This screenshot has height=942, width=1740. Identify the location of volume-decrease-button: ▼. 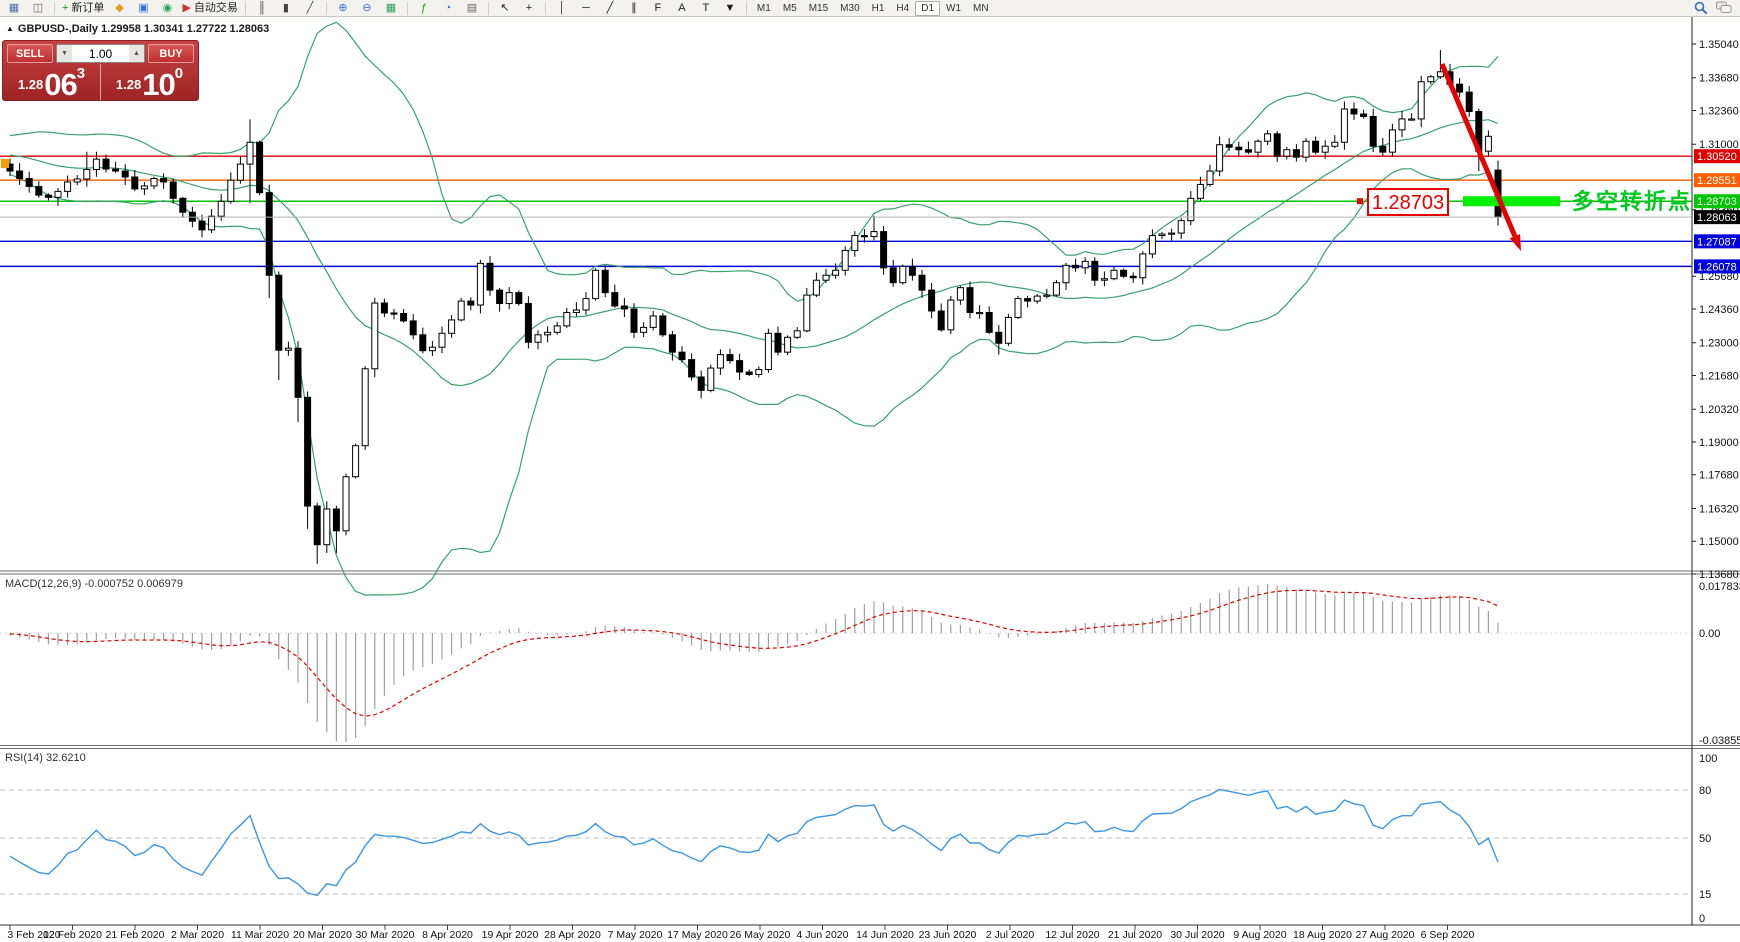
(64, 53).